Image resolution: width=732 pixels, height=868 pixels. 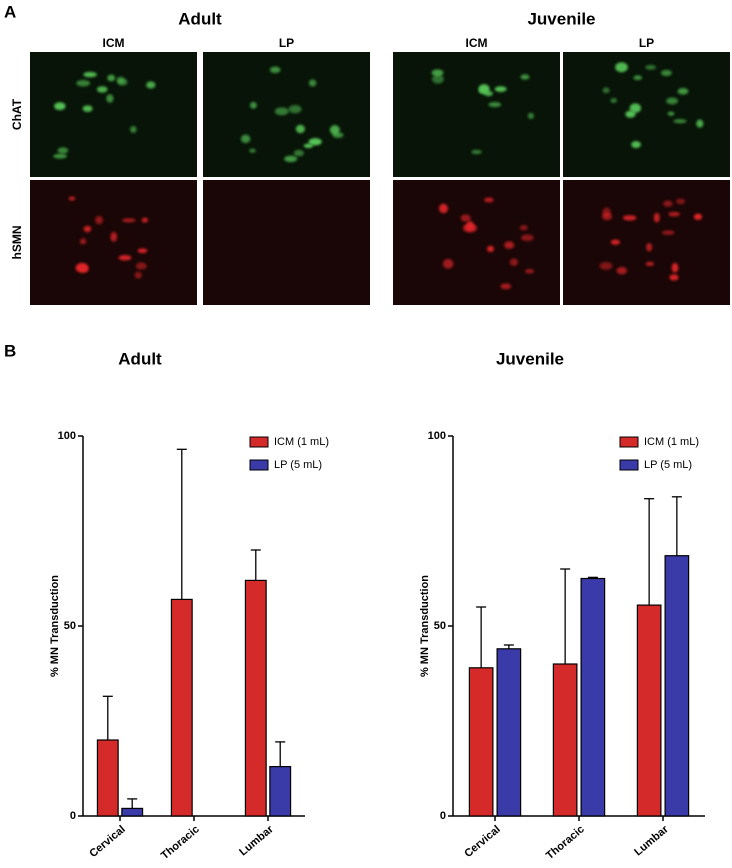 What do you see at coordinates (17, 243) in the screenshot?
I see `row-label: hSMN` at bounding box center [17, 243].